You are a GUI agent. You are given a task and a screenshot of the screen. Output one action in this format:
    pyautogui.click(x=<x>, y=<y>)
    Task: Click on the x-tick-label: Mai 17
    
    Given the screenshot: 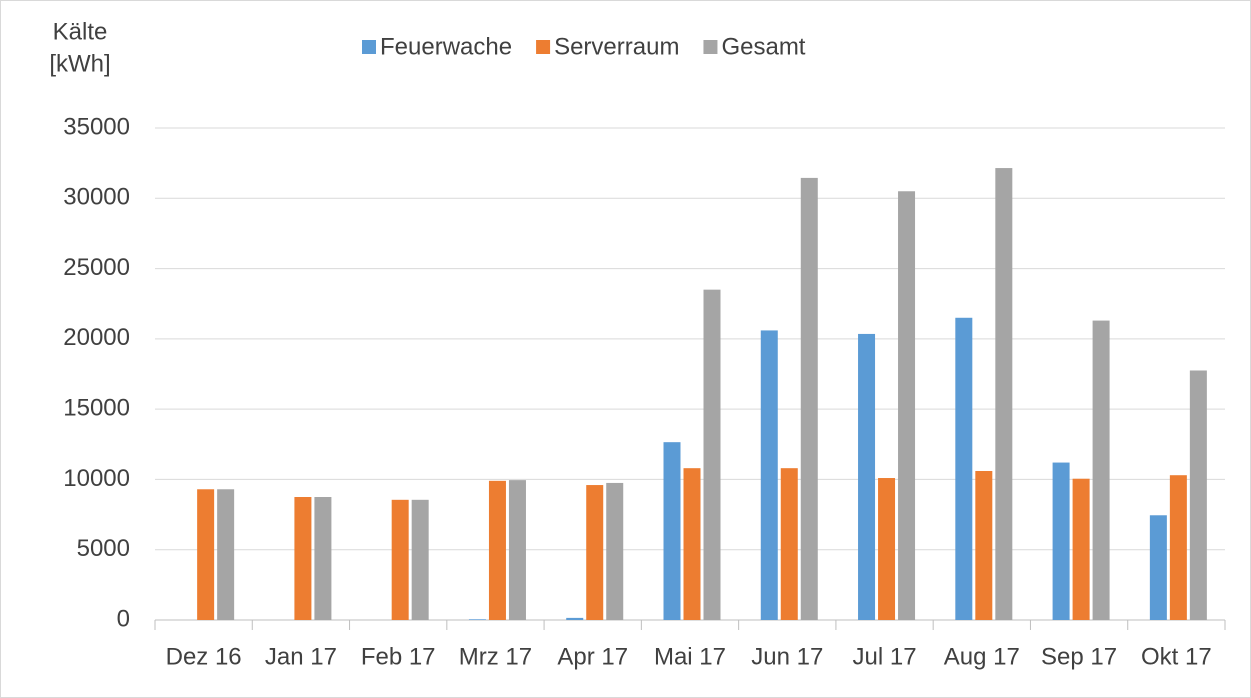 What is the action you would take?
    pyautogui.click(x=690, y=656)
    